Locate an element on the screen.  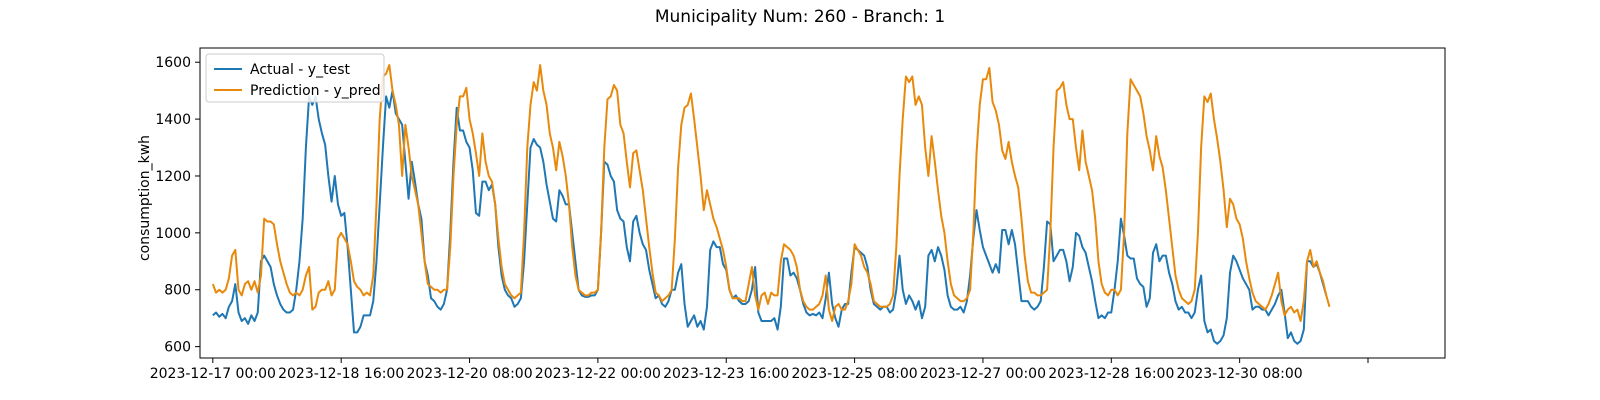
chart-title: Municipality Num: 260 - Branch: 1 is located at coordinates (800, 17).